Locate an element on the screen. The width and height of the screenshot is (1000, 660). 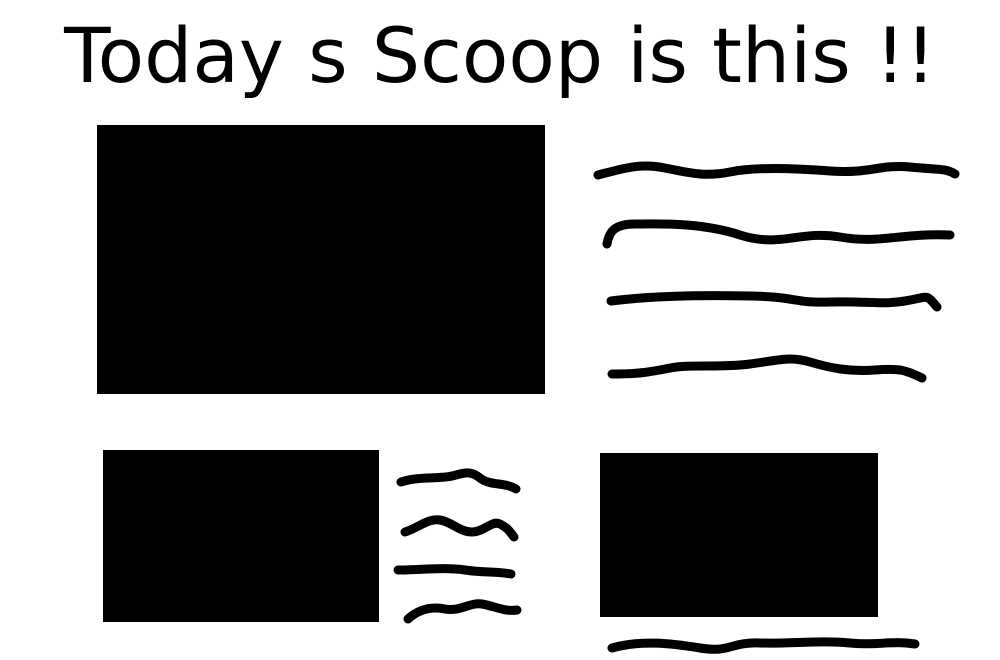
hero-text-lines is located at coordinates (776, 272).